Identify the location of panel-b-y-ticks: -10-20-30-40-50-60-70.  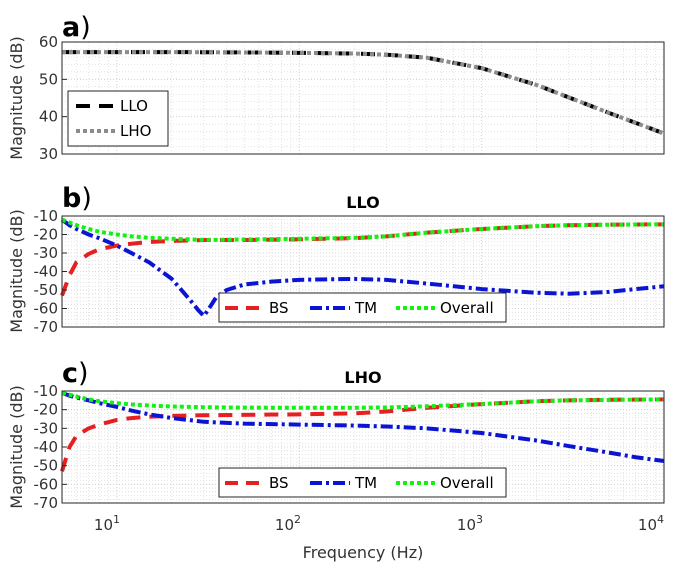
(50, 271).